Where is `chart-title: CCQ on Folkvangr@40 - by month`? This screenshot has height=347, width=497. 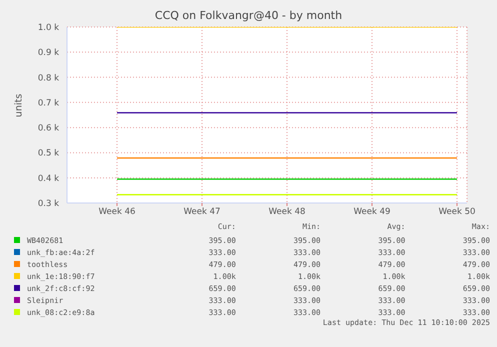 chart-title: CCQ on Folkvangr@40 - by month is located at coordinates (249, 15).